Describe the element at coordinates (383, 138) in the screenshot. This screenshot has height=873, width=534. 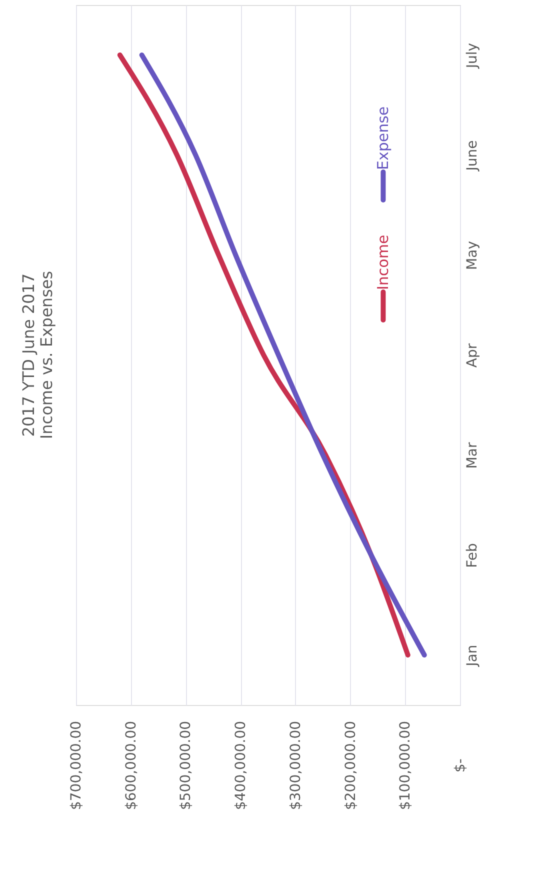
I see `text: Expense` at that location.